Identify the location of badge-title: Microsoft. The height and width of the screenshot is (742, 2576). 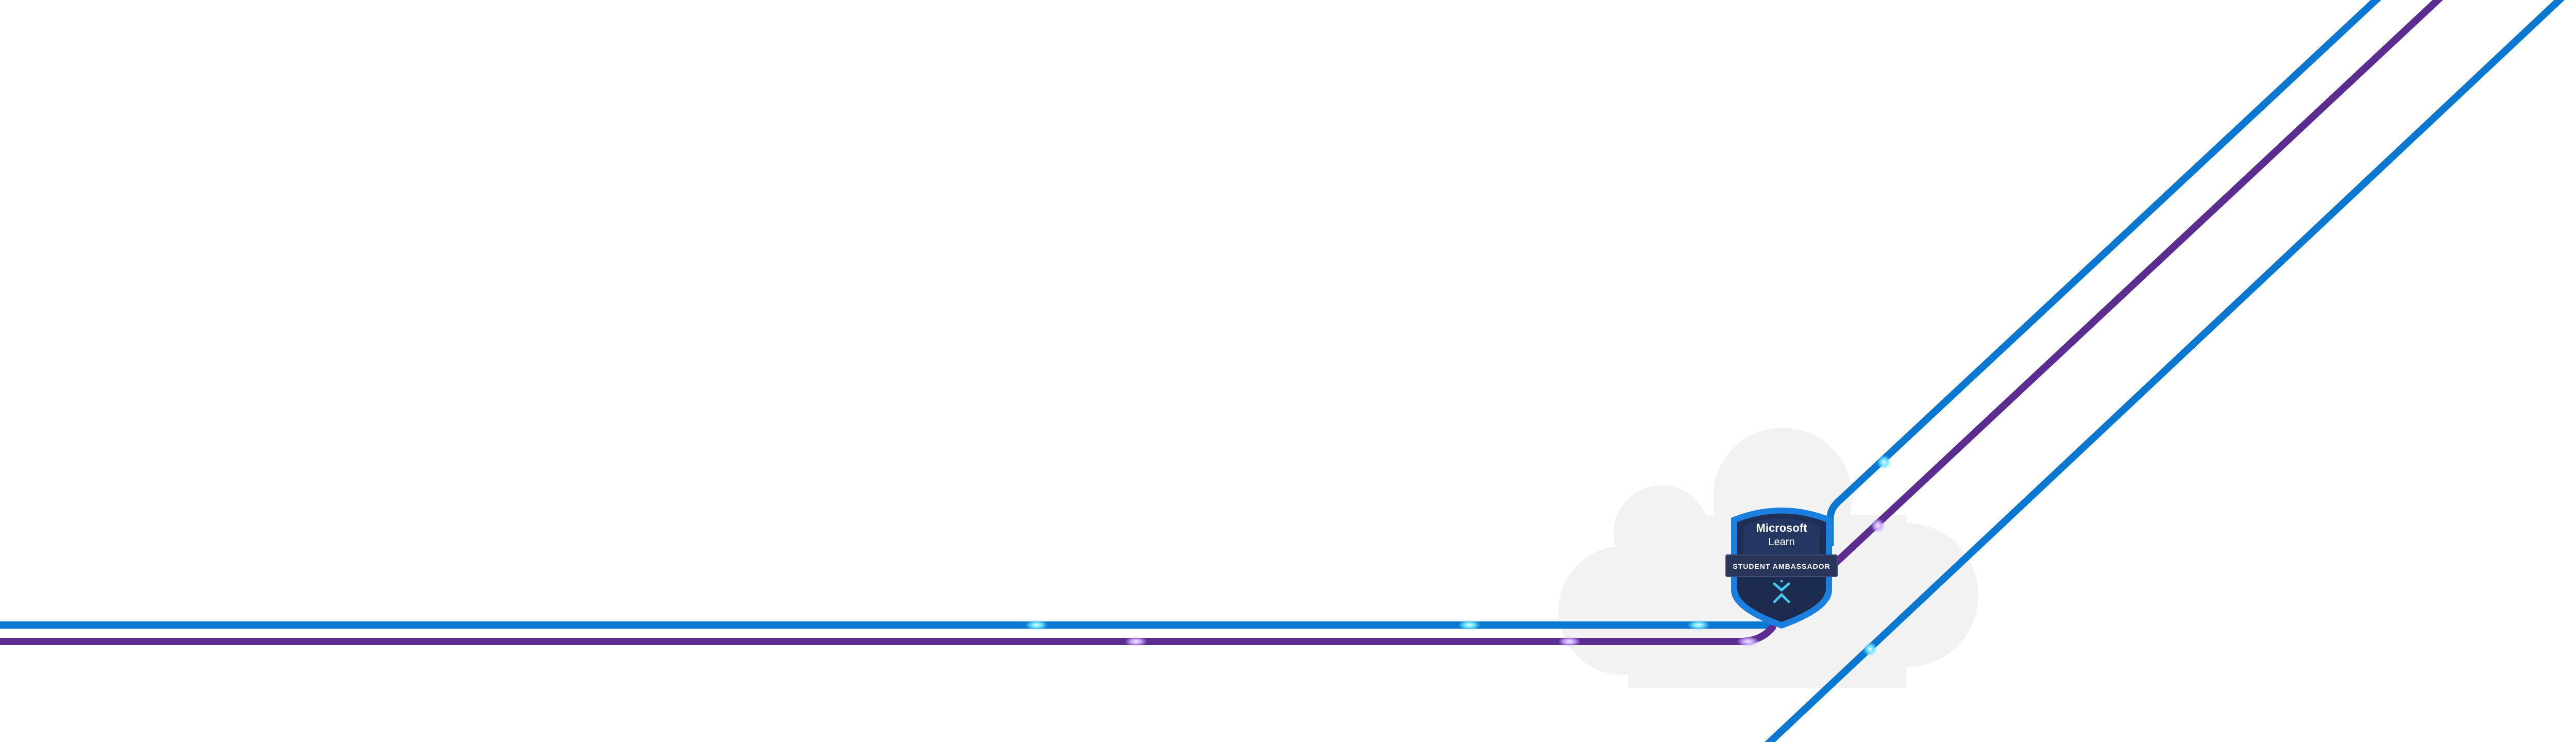
(1782, 527).